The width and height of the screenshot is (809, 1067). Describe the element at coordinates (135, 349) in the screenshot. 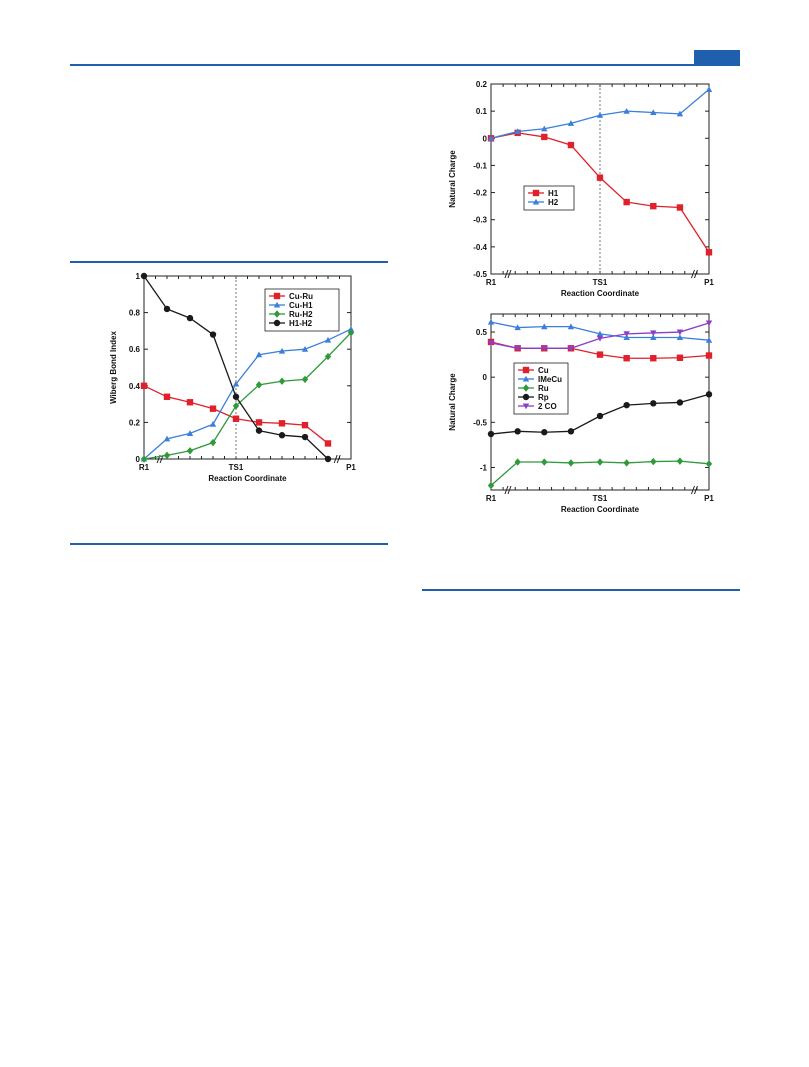

I see `y-tick-label: 0.6` at that location.